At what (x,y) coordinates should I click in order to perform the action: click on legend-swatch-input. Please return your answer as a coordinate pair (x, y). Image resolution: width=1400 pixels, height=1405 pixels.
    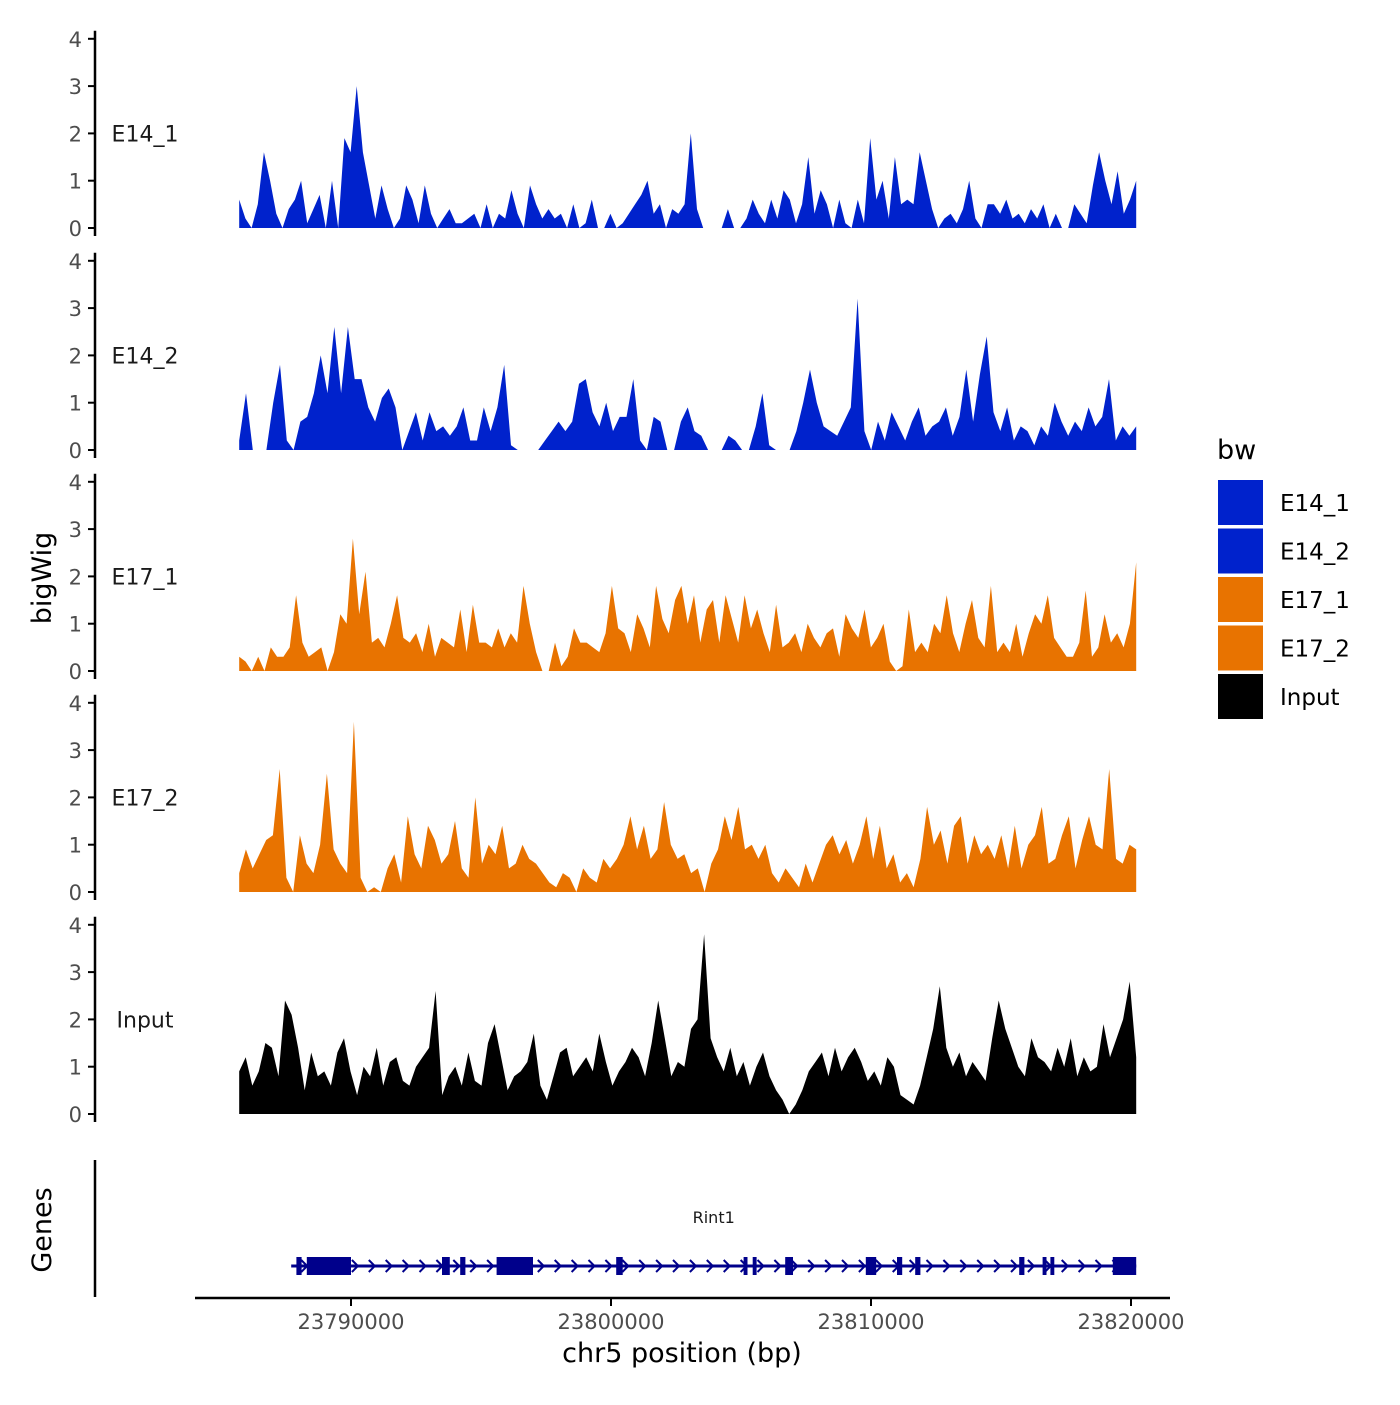
    Looking at the image, I should click on (1240, 696).